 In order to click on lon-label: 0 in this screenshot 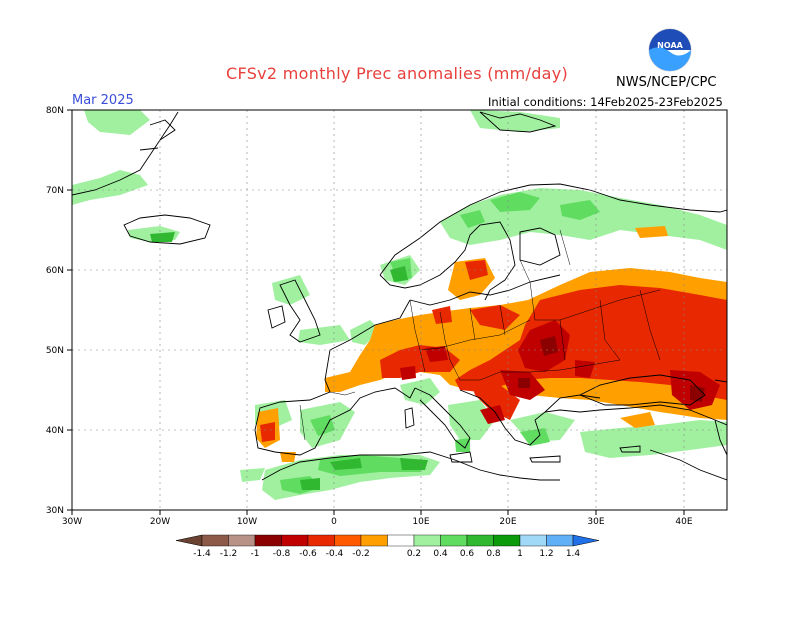, I will do `click(334, 522)`.